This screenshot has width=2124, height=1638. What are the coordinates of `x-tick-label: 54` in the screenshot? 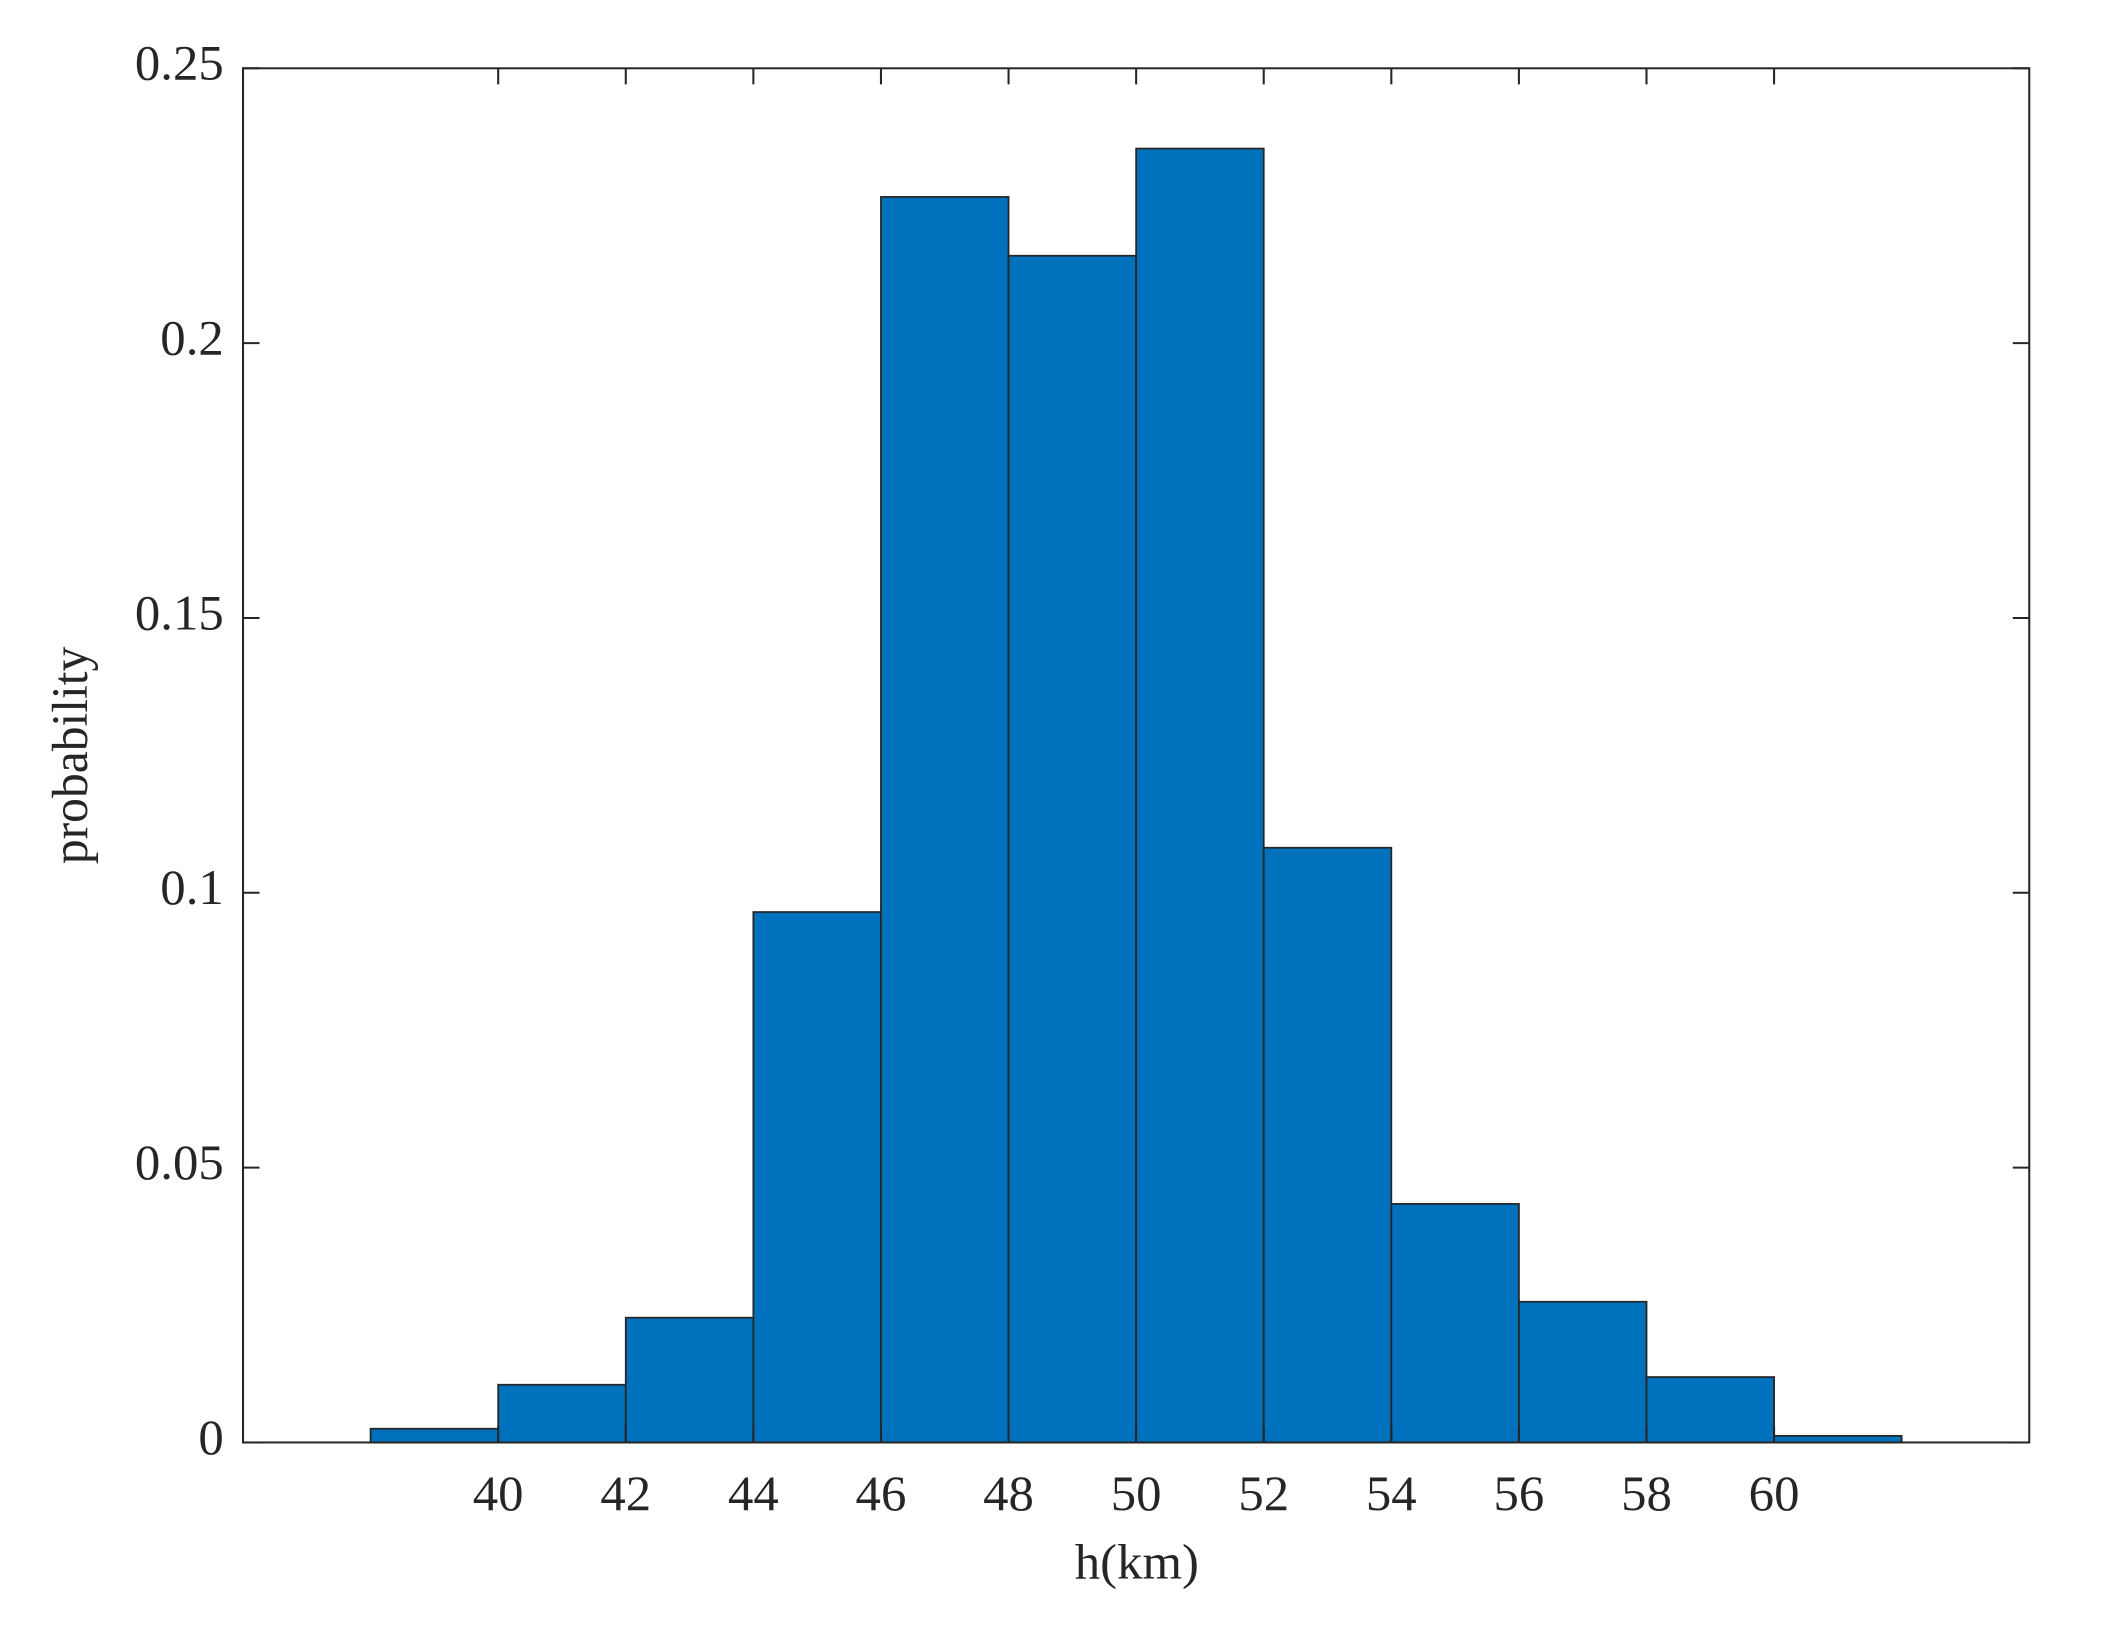 It's located at (1391, 1493).